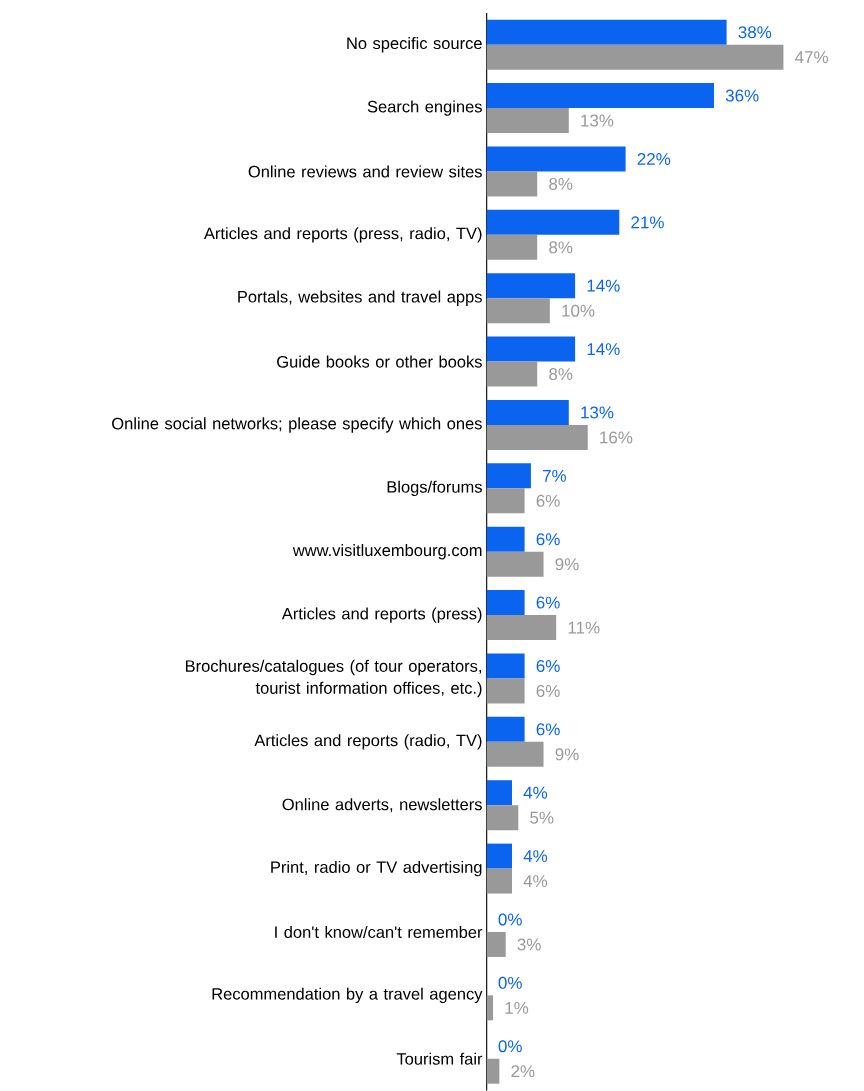 This screenshot has width=864, height=1091. I want to click on data-label: 36%, so click(742, 95).